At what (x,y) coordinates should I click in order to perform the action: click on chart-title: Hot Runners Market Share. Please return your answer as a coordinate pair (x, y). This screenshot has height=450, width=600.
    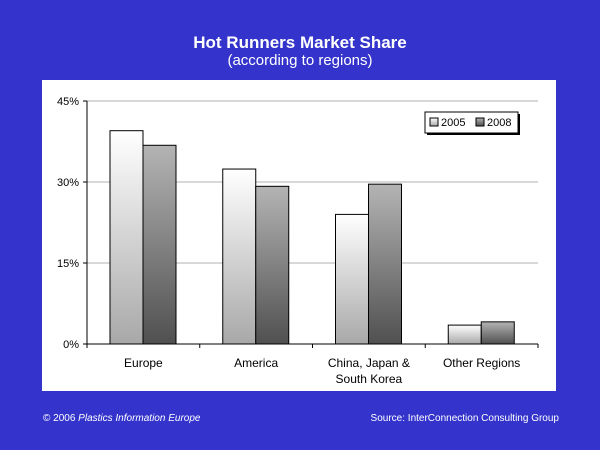
    Looking at the image, I should click on (300, 42).